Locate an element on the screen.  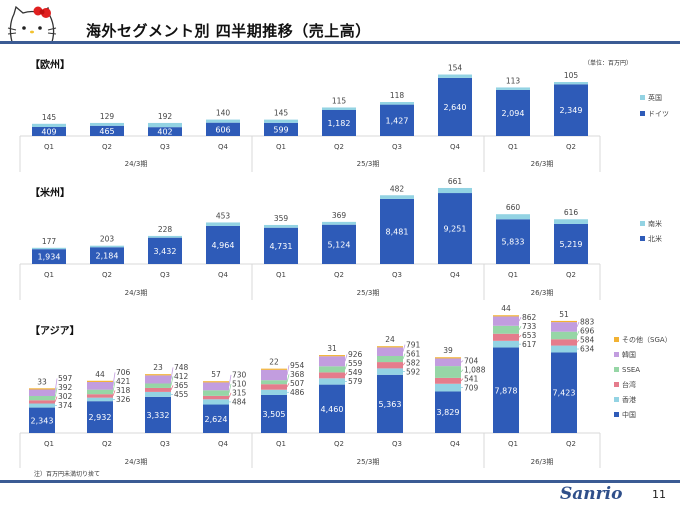
data-label: 2,932 is located at coordinates (100, 417).